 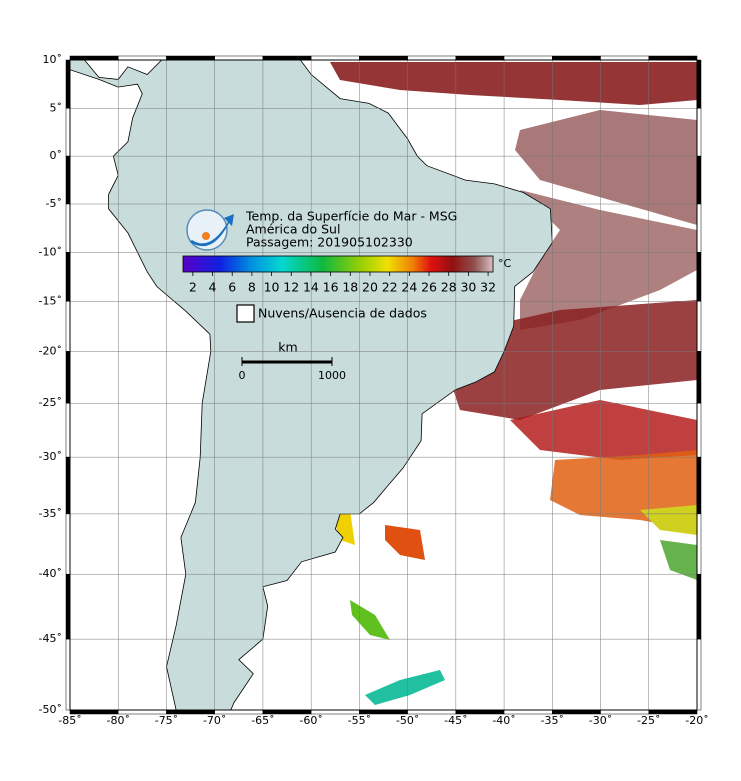 I want to click on colorbar-tick-label: 6, so click(x=232, y=287).